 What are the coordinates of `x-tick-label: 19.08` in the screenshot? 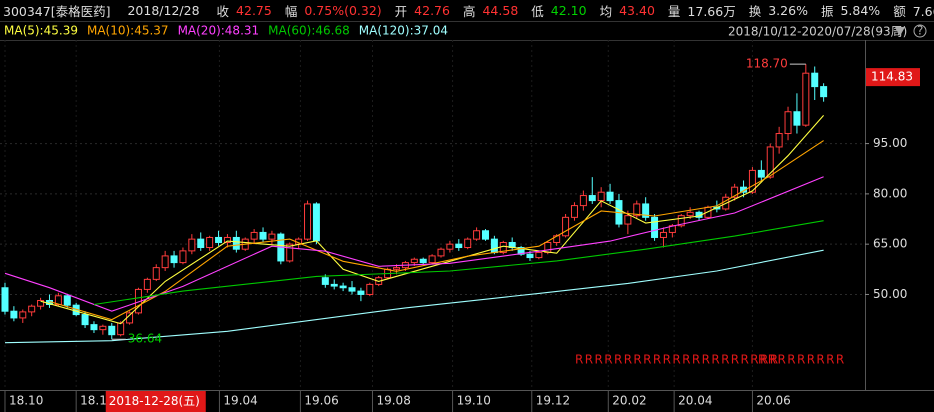 It's located at (393, 401).